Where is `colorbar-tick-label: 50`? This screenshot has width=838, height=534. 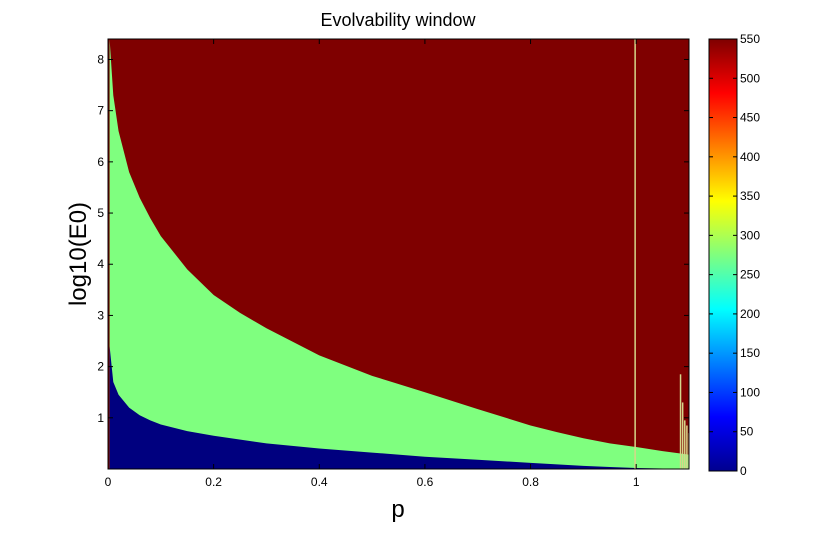
colorbar-tick-label: 50 is located at coordinates (747, 432).